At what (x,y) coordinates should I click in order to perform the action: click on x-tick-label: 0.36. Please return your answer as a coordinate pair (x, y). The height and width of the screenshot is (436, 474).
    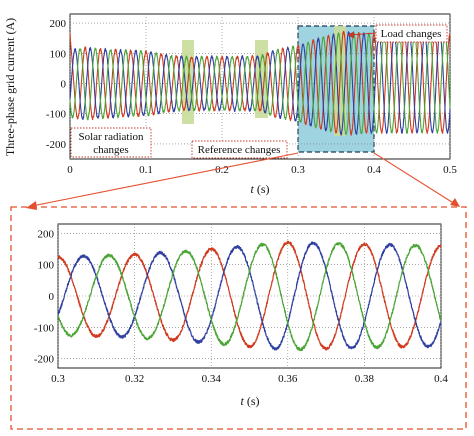
    Looking at the image, I should click on (288, 379).